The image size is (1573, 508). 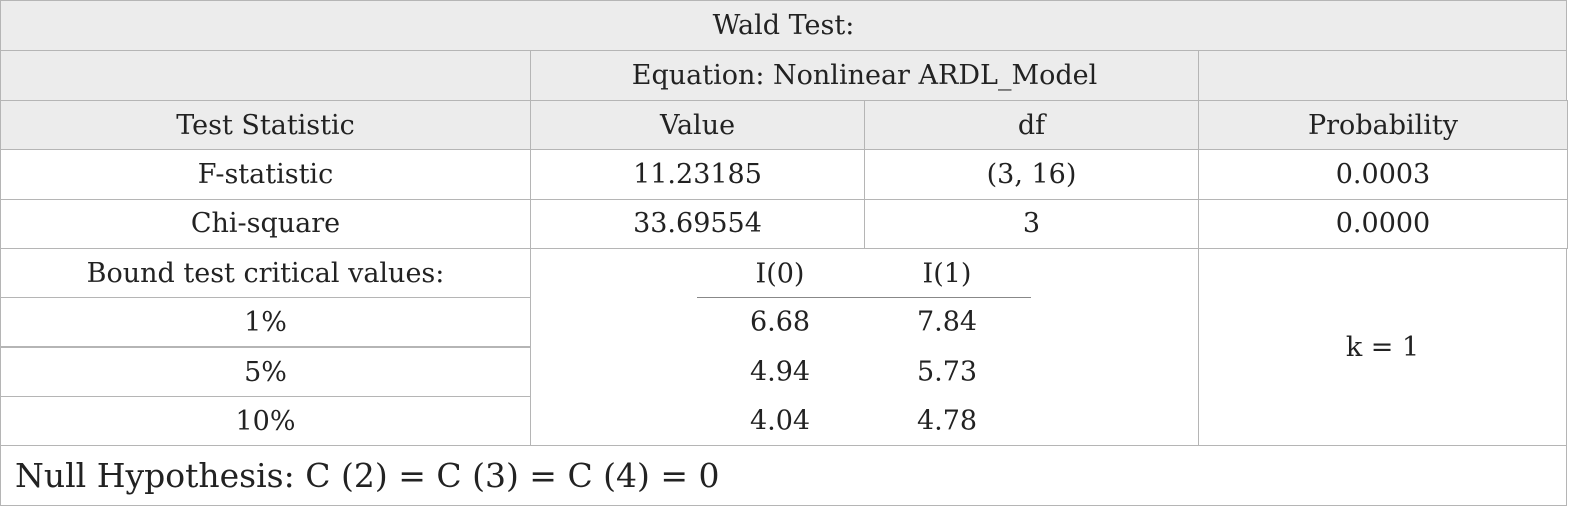 What do you see at coordinates (265, 223) in the screenshot?
I see `data-cell: Chi-square` at bounding box center [265, 223].